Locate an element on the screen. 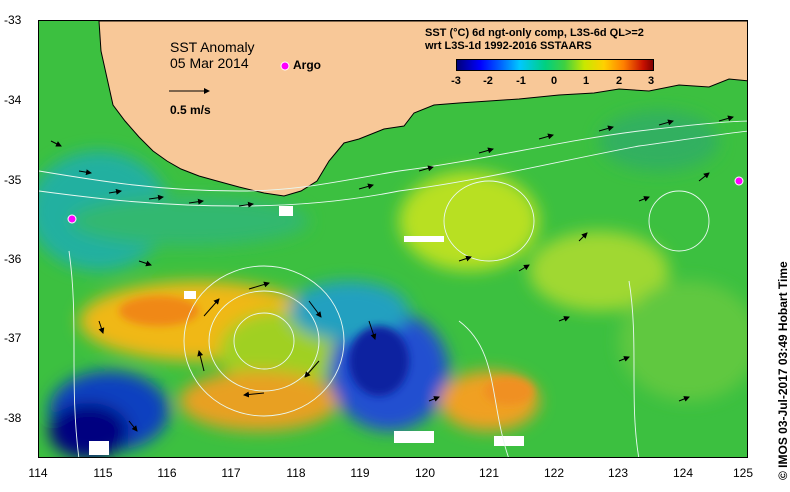  x-tick-label: 117 is located at coordinates (231, 473).